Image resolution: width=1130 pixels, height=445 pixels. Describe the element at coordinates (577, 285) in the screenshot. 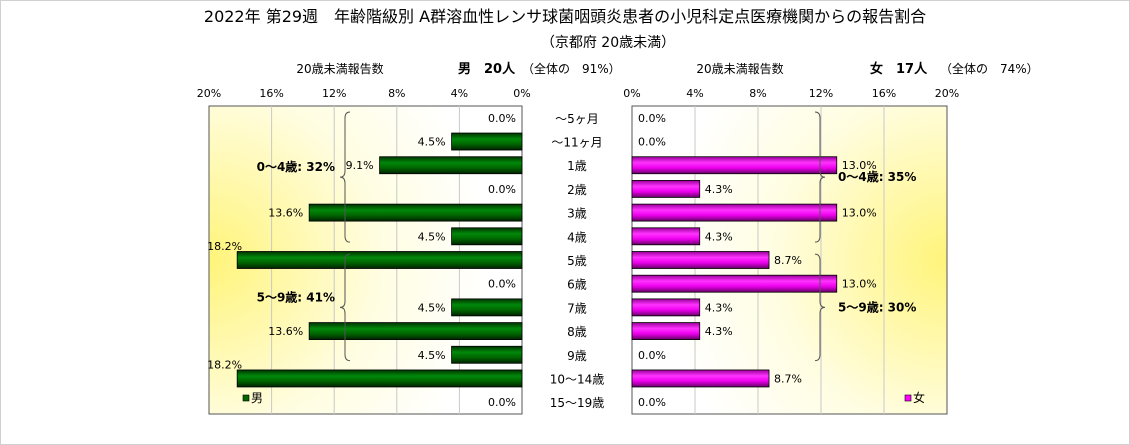

I see `category-label: 6歳` at that location.